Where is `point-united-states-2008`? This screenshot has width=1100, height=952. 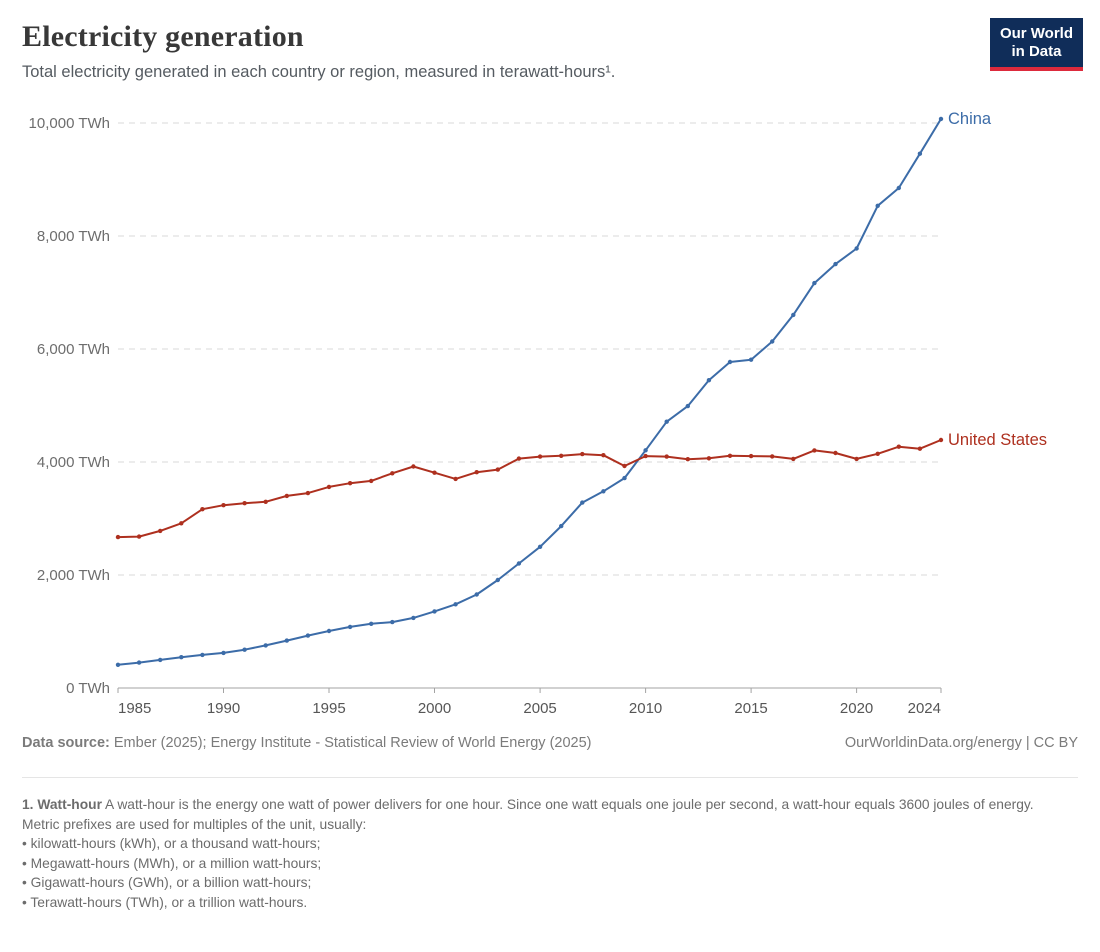 point-united-states-2008 is located at coordinates (603, 455).